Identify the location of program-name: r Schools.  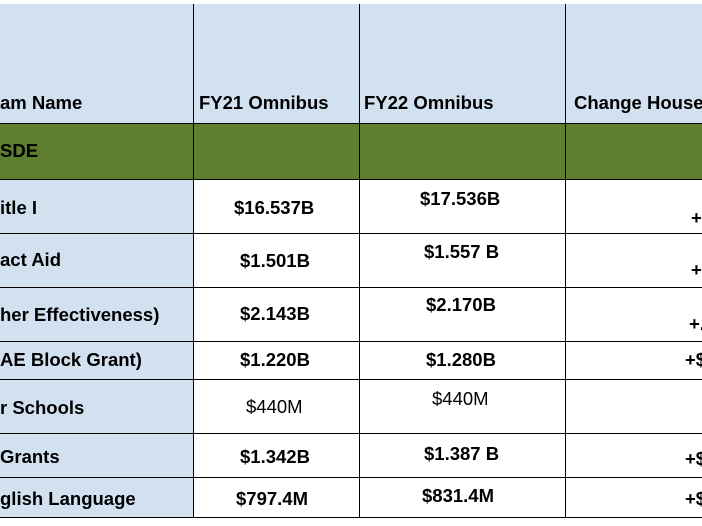
(42, 407).